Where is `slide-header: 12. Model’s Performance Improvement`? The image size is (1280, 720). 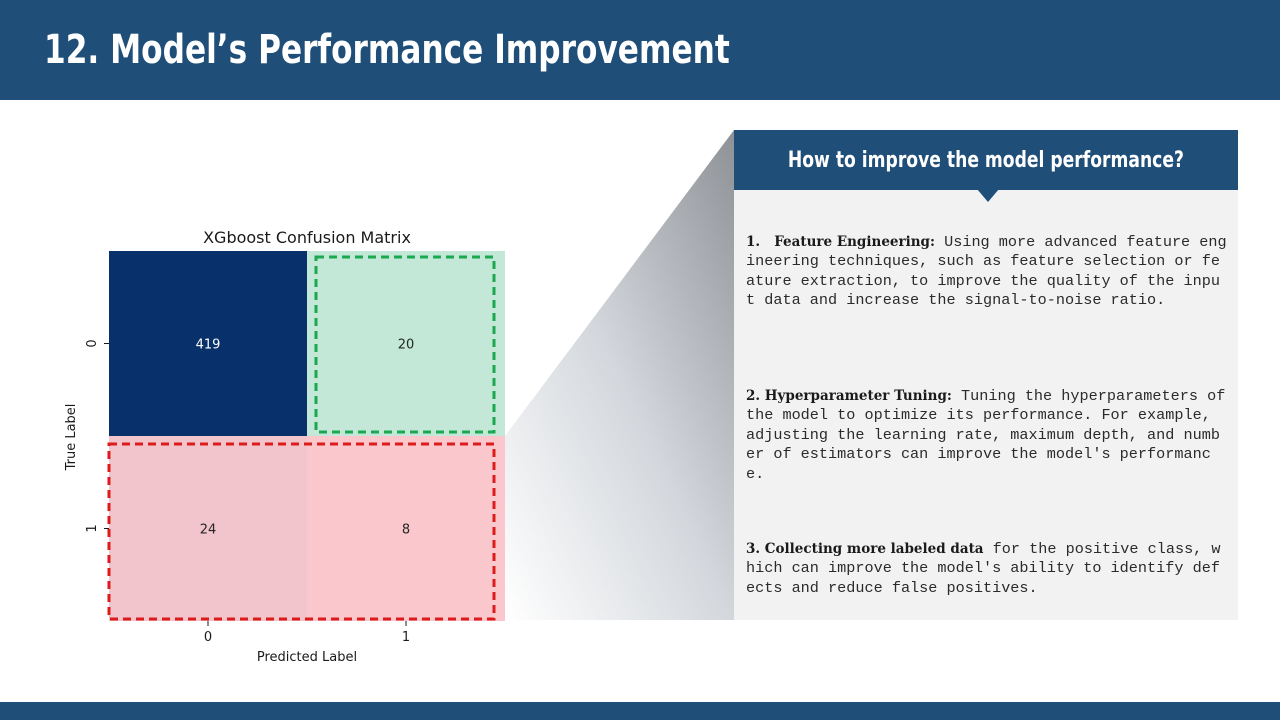
slide-header: 12. Model’s Performance Improvement is located at coordinates (640, 50).